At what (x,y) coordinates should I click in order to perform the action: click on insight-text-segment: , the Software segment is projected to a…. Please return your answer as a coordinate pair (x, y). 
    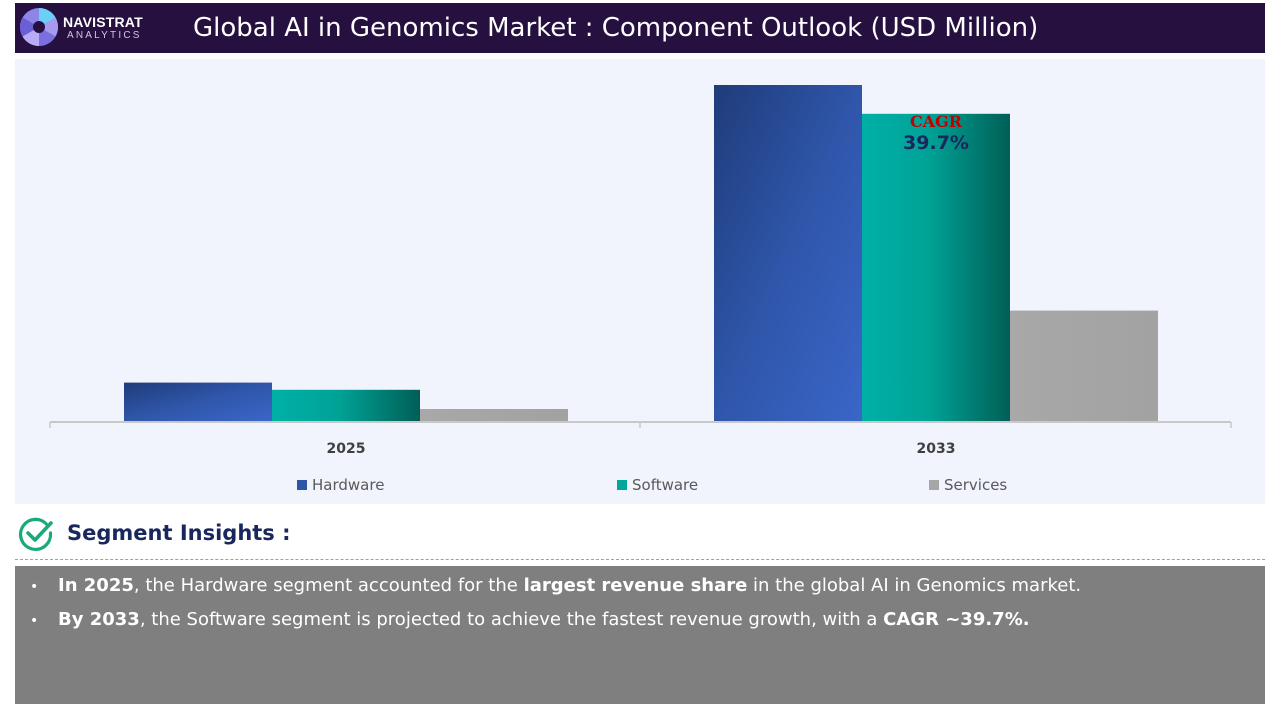
    Looking at the image, I should click on (511, 619).